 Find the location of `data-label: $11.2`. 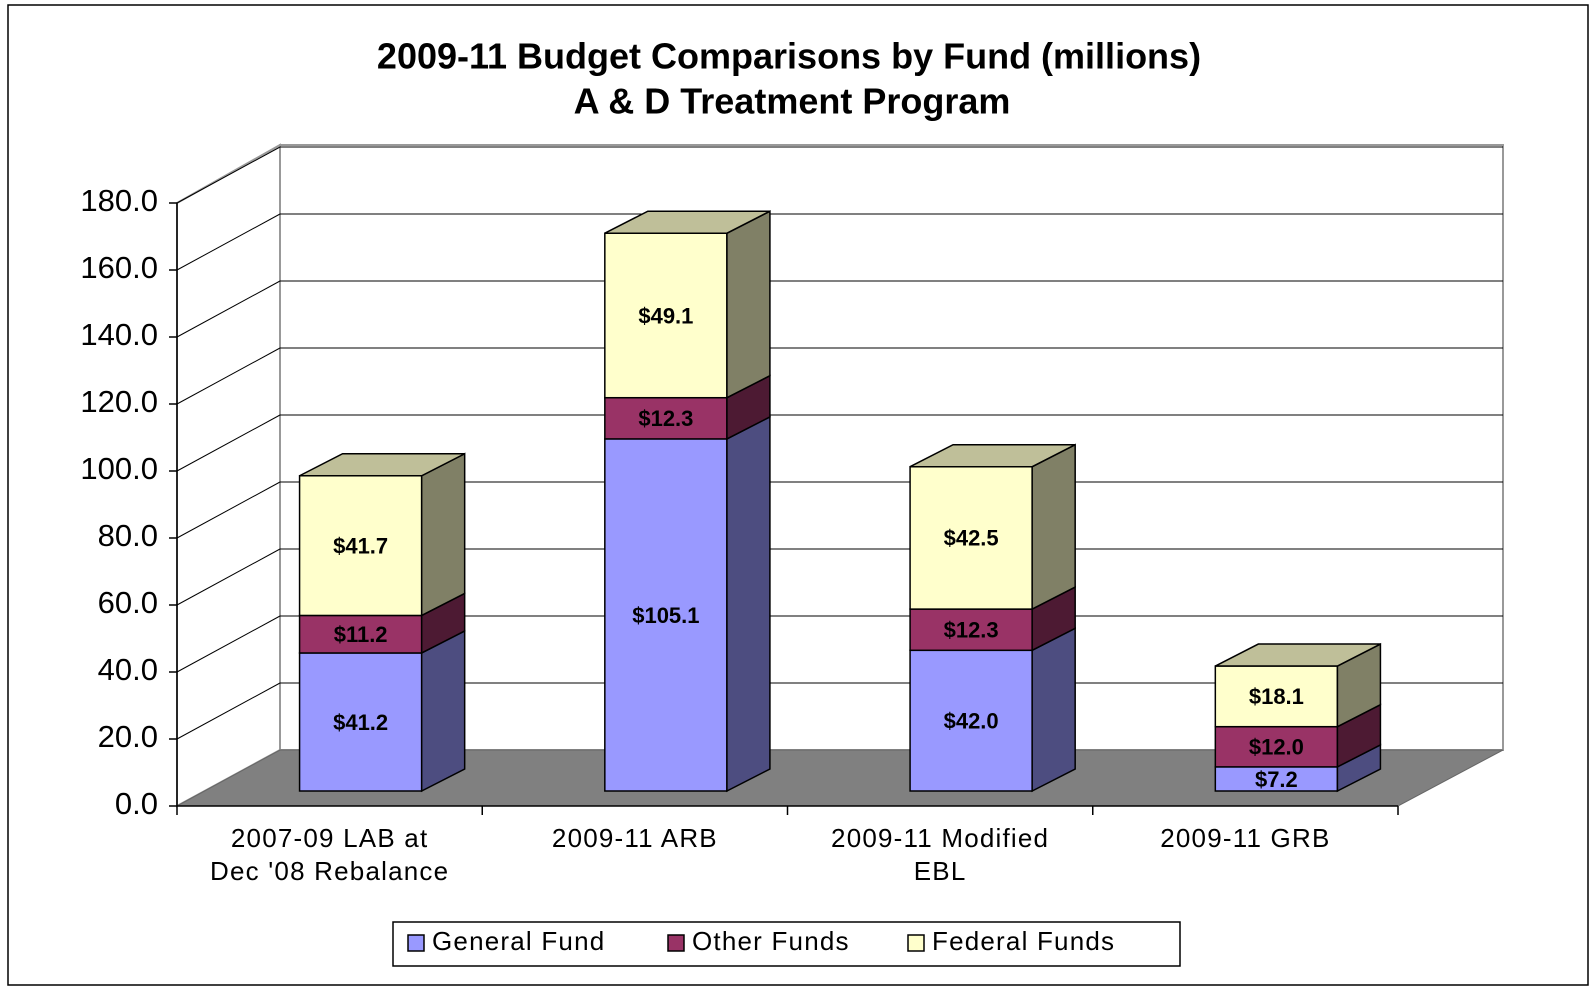

data-label: $11.2 is located at coordinates (361, 634).